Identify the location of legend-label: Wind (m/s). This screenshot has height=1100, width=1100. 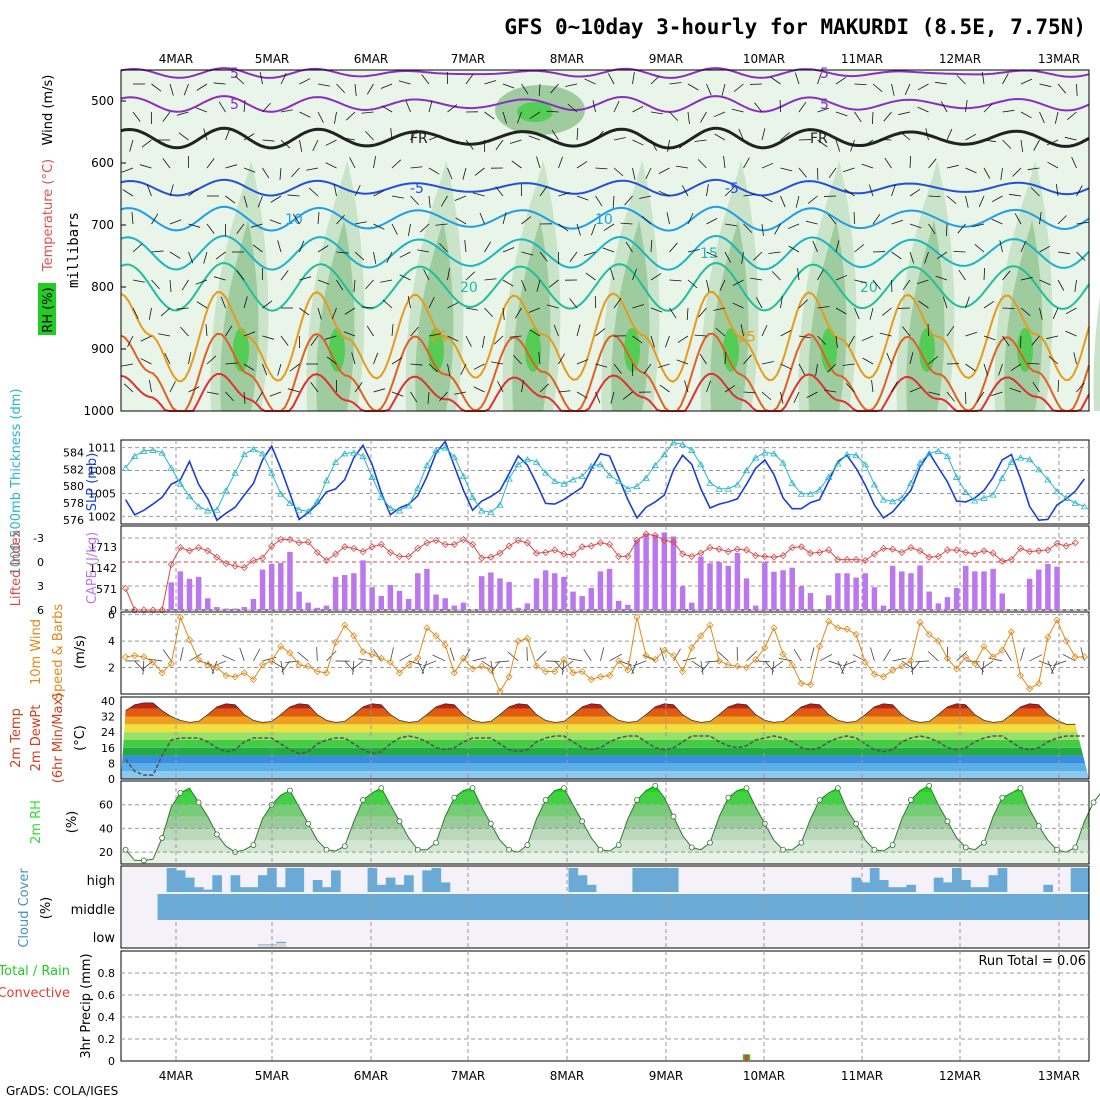
(48, 110).